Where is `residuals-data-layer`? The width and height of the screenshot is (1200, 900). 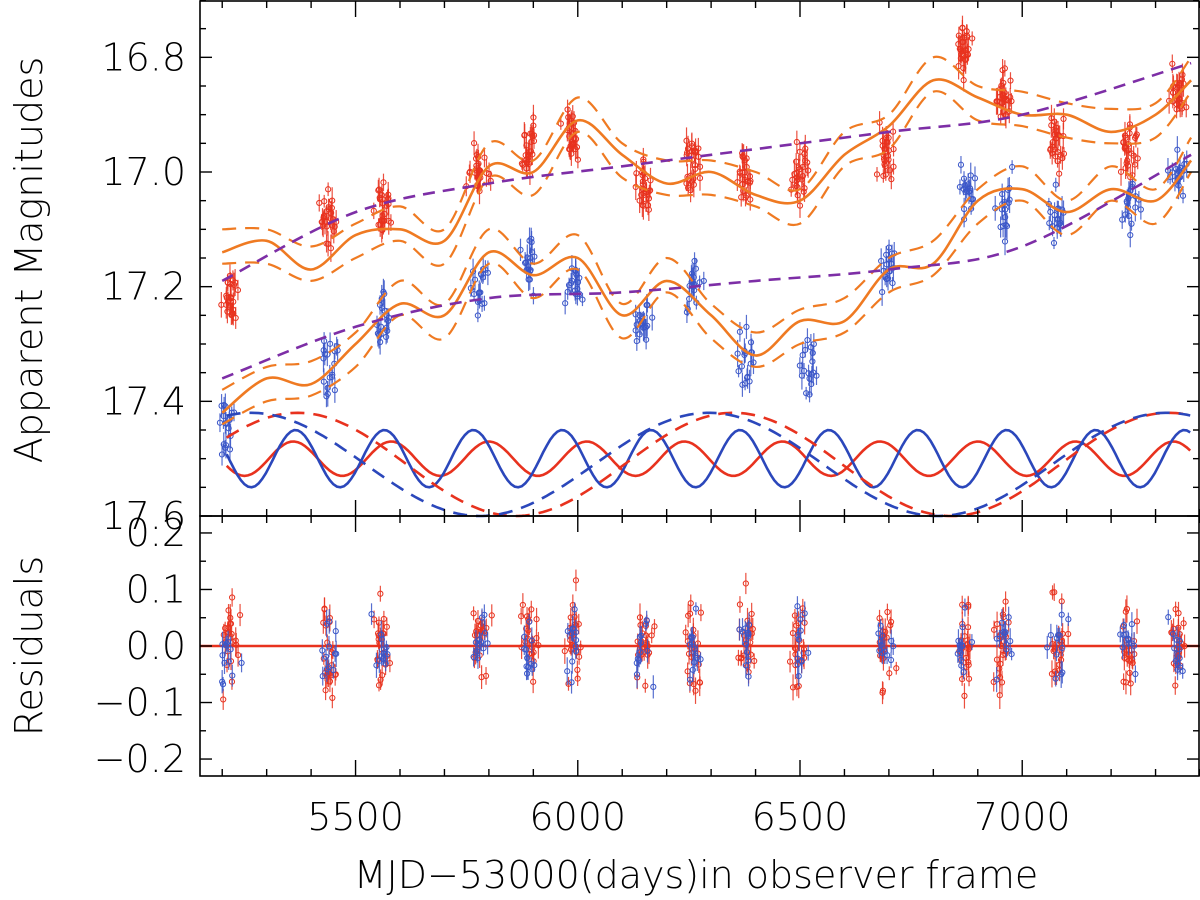
residuals-data-layer is located at coordinates (700, 639).